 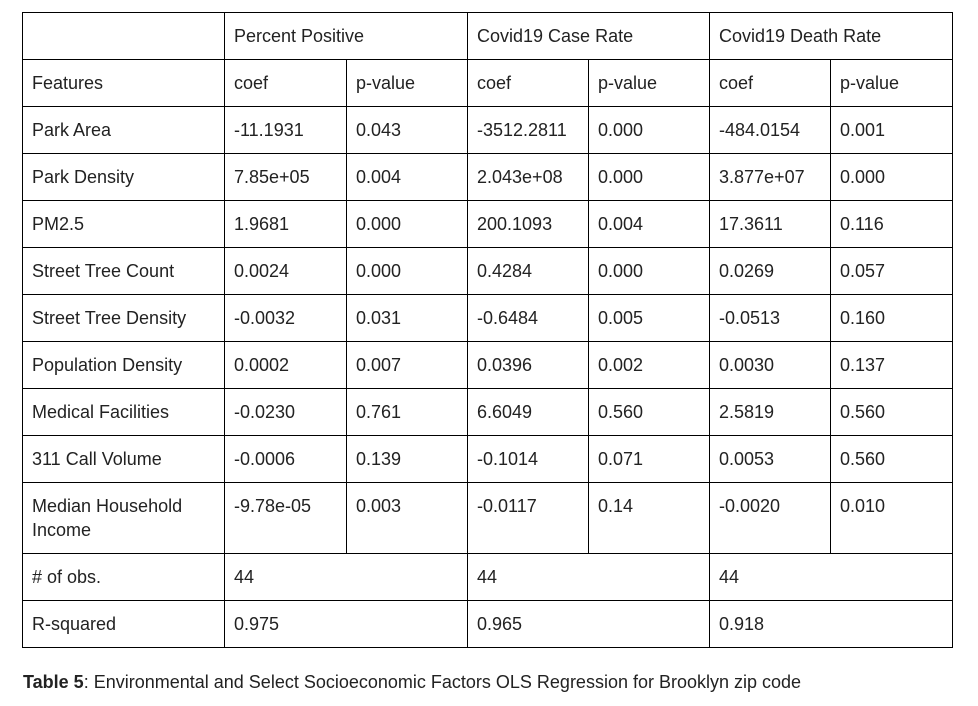 I want to click on p-value-cell: 0.057, so click(x=891, y=271).